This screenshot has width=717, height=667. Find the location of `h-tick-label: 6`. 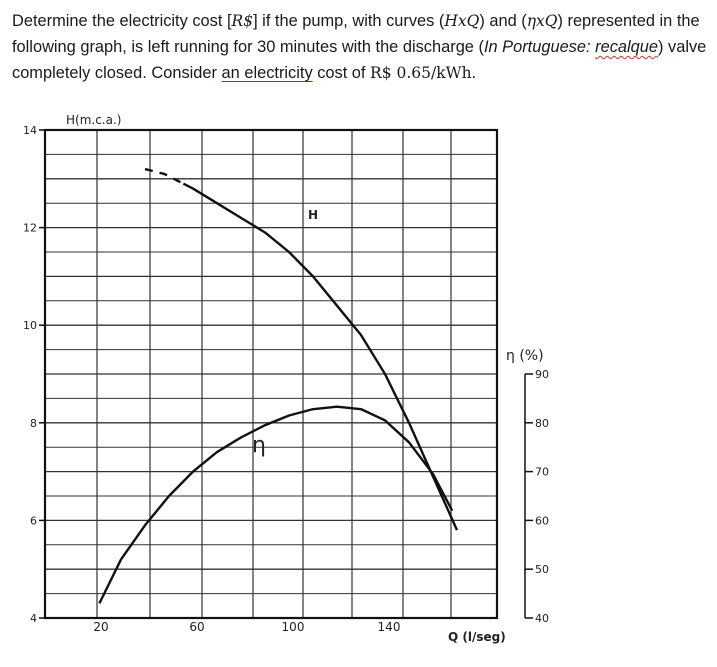

h-tick-label: 6 is located at coordinates (33, 520).